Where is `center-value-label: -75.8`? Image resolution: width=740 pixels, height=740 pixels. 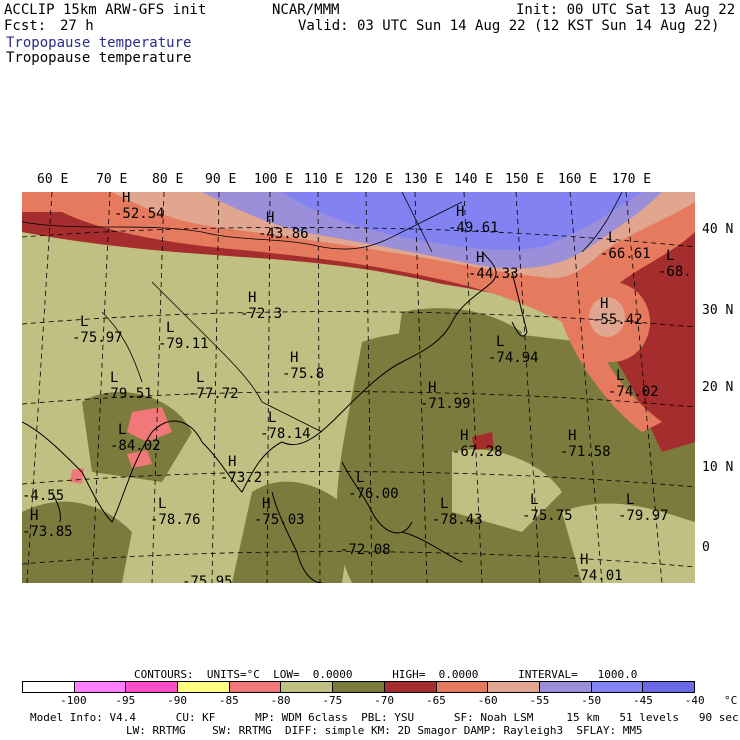 center-value-label: -75.8 is located at coordinates (303, 374).